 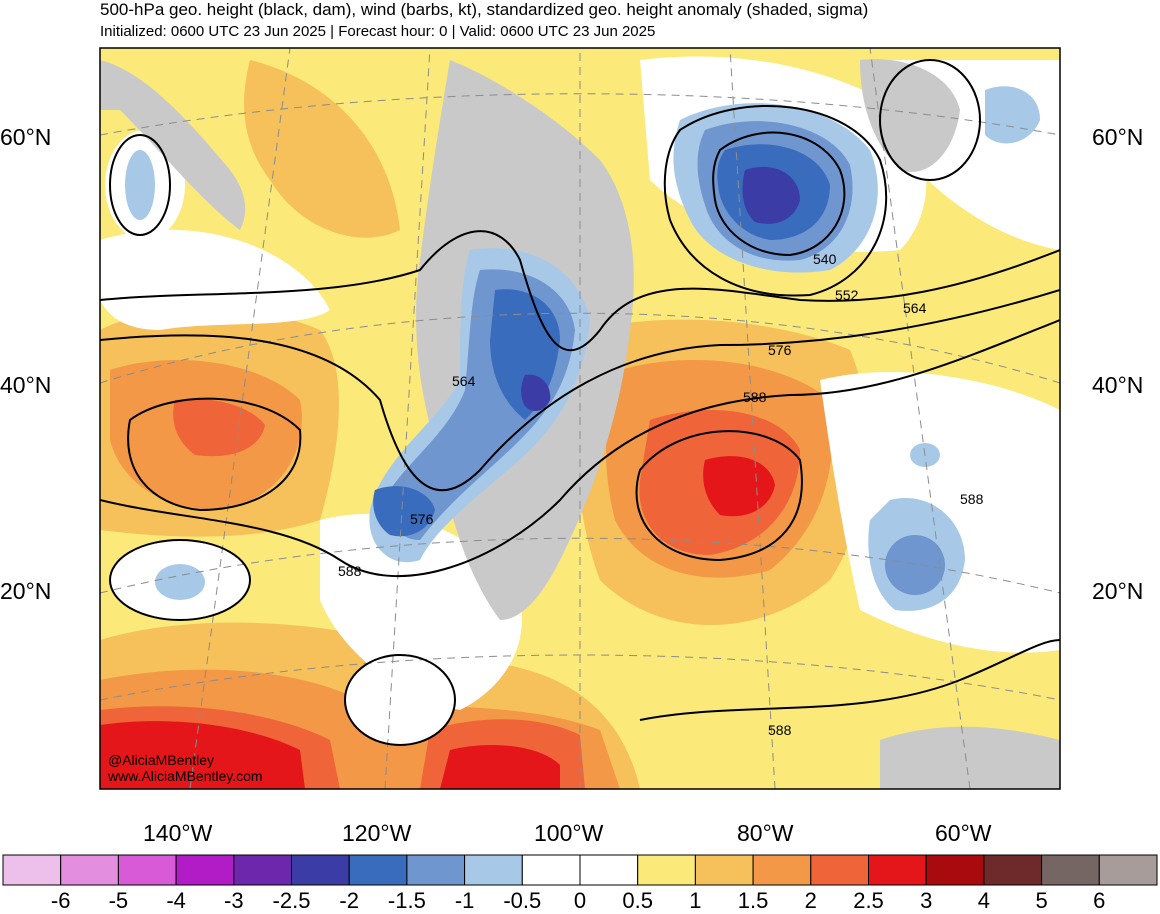 I want to click on colorbar-label: -4, so click(x=176, y=900).